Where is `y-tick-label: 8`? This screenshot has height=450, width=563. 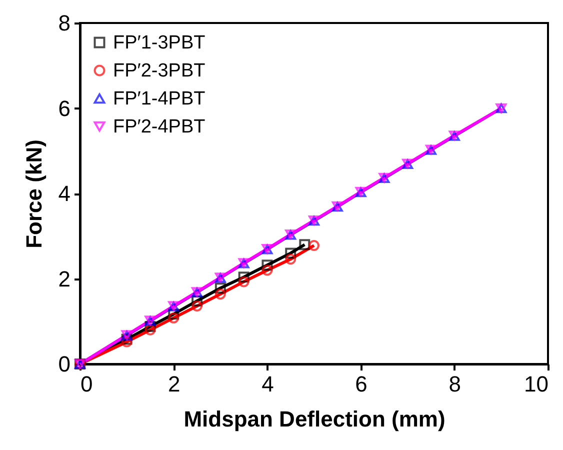 y-tick-label: 8 is located at coordinates (64, 23).